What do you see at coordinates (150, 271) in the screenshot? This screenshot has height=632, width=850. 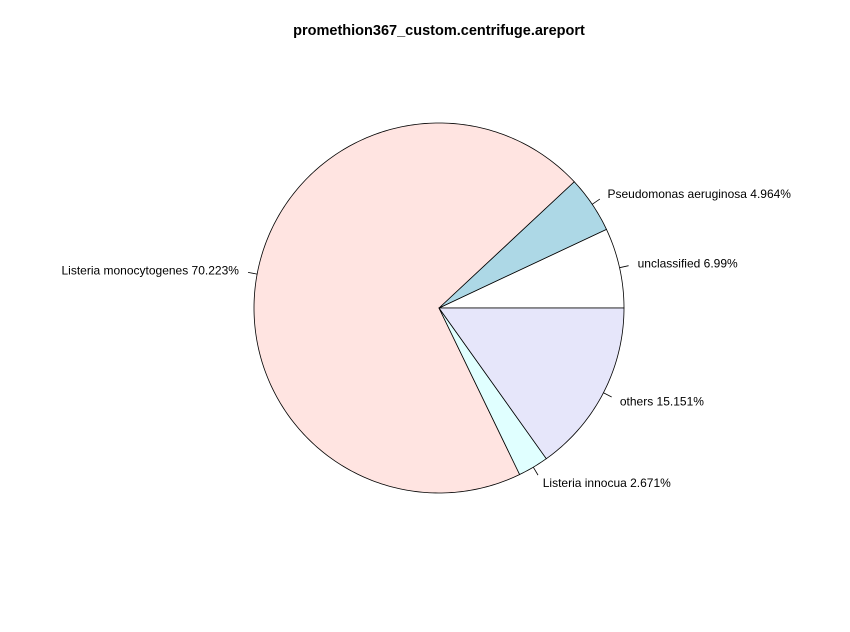 I see `slice-label-listeria-monocytogenes: Listeria monocytogenes 70.223%` at bounding box center [150, 271].